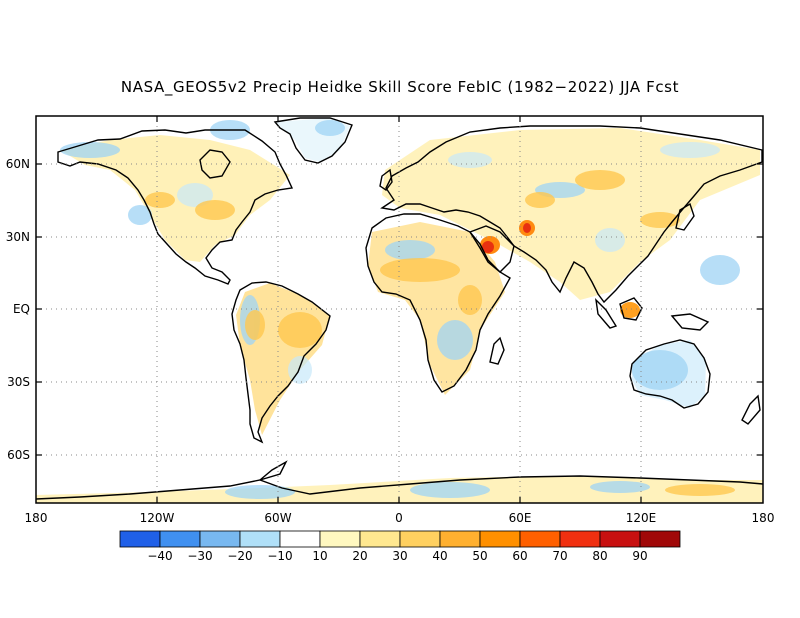 Image resolution: width=800 pixels, height=618 pixels. I want to click on coast-arabia, so click(491, 249).